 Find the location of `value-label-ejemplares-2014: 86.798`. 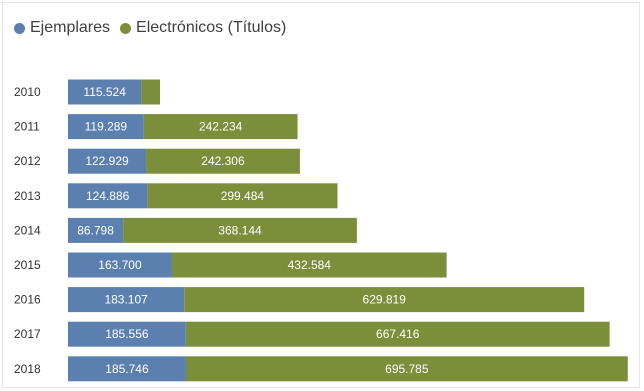

value-label-ejemplares-2014: 86.798 is located at coordinates (95, 230).